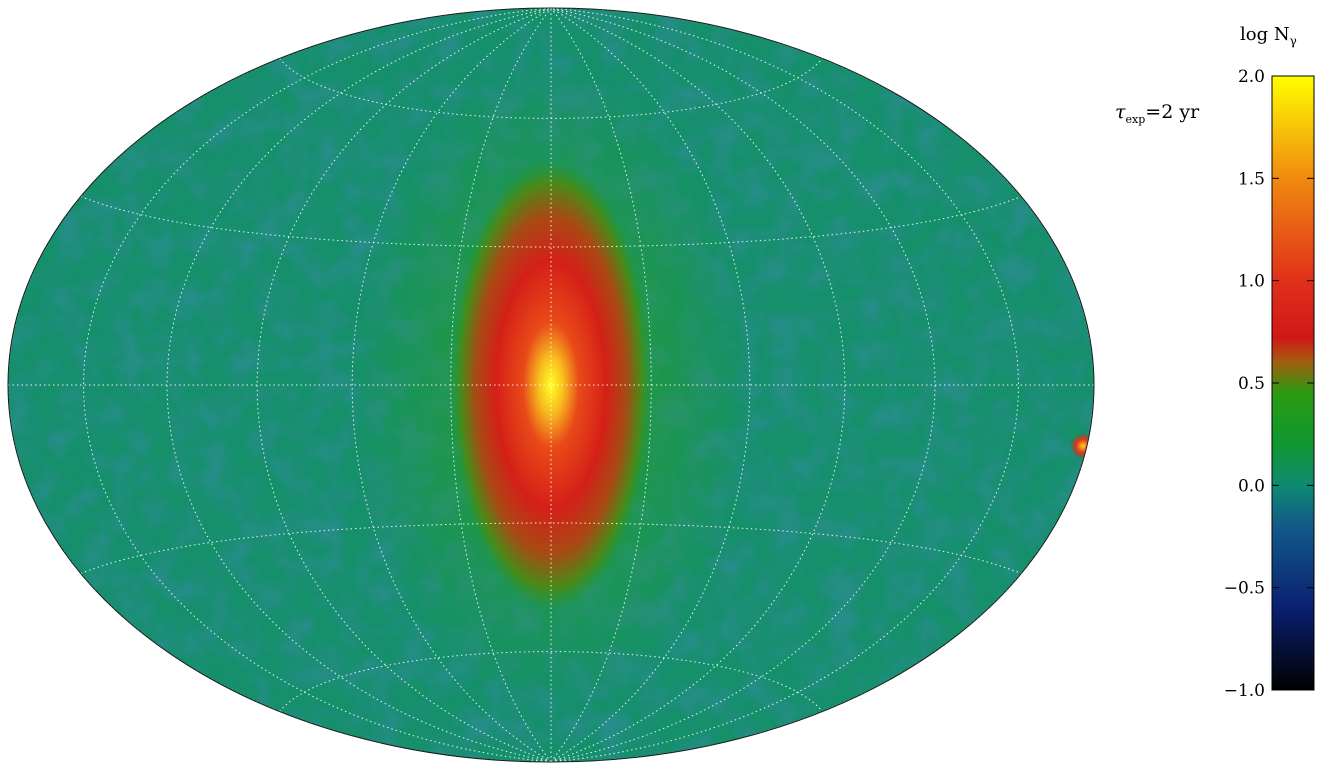  What do you see at coordinates (1172, 112) in the screenshot?
I see `tau-value: =2 yr` at bounding box center [1172, 112].